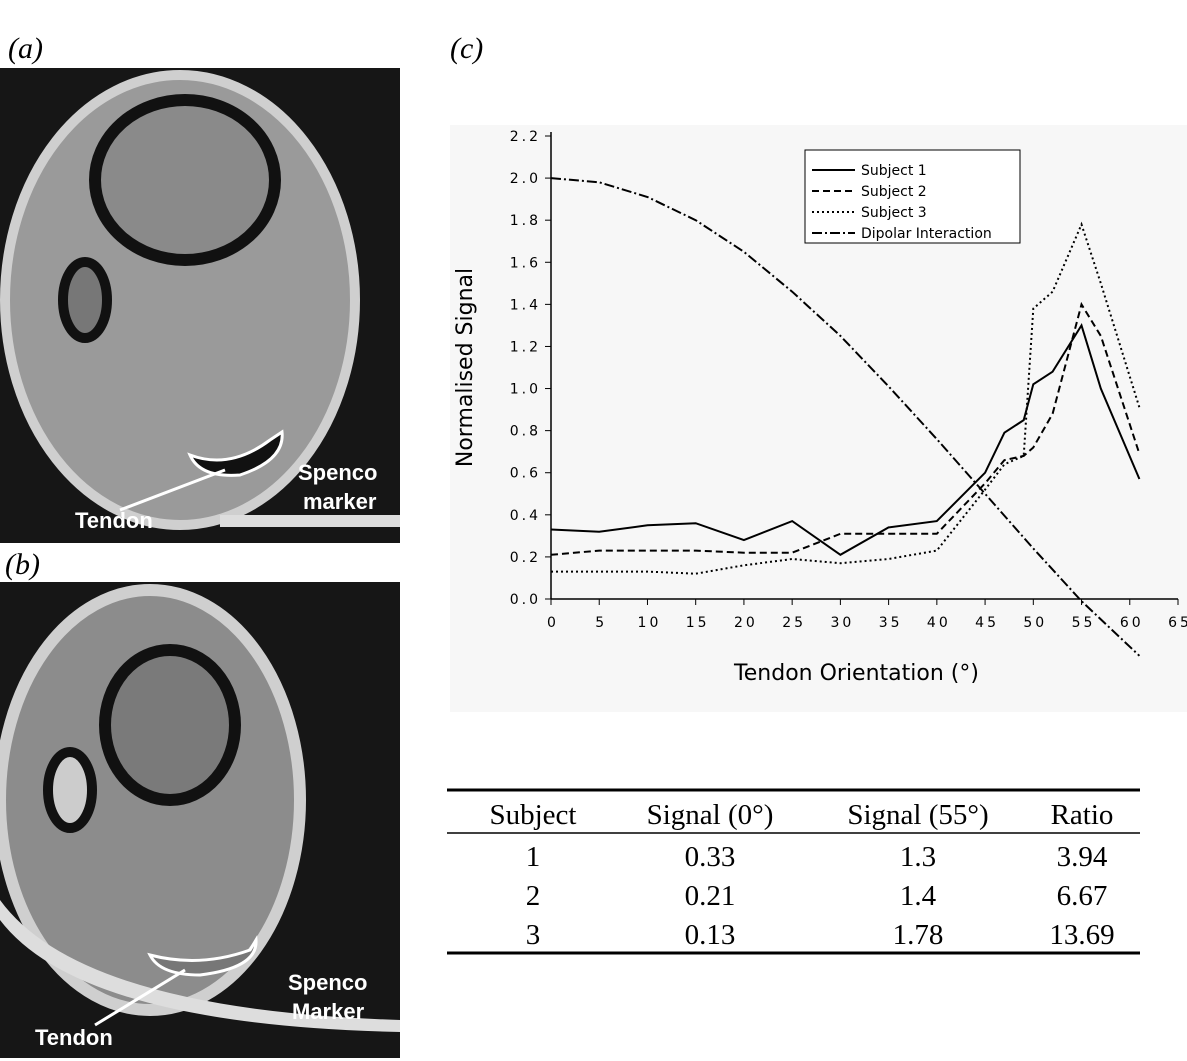  I want to click on x-tick-label: 65, so click(1177, 623).